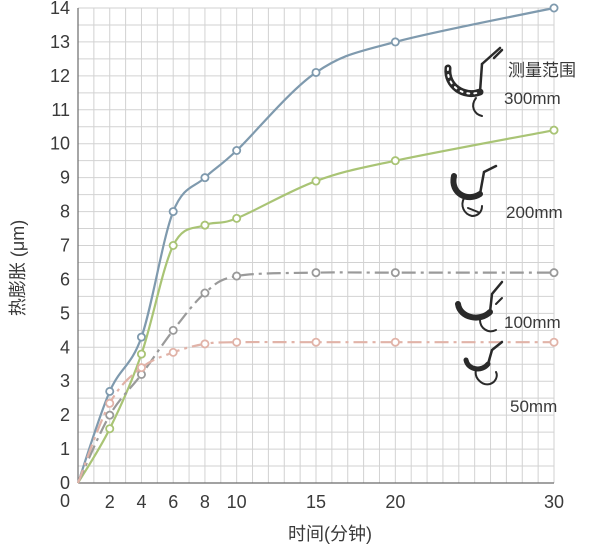  I want to click on micrometer-icon-50mm, so click(483, 363).